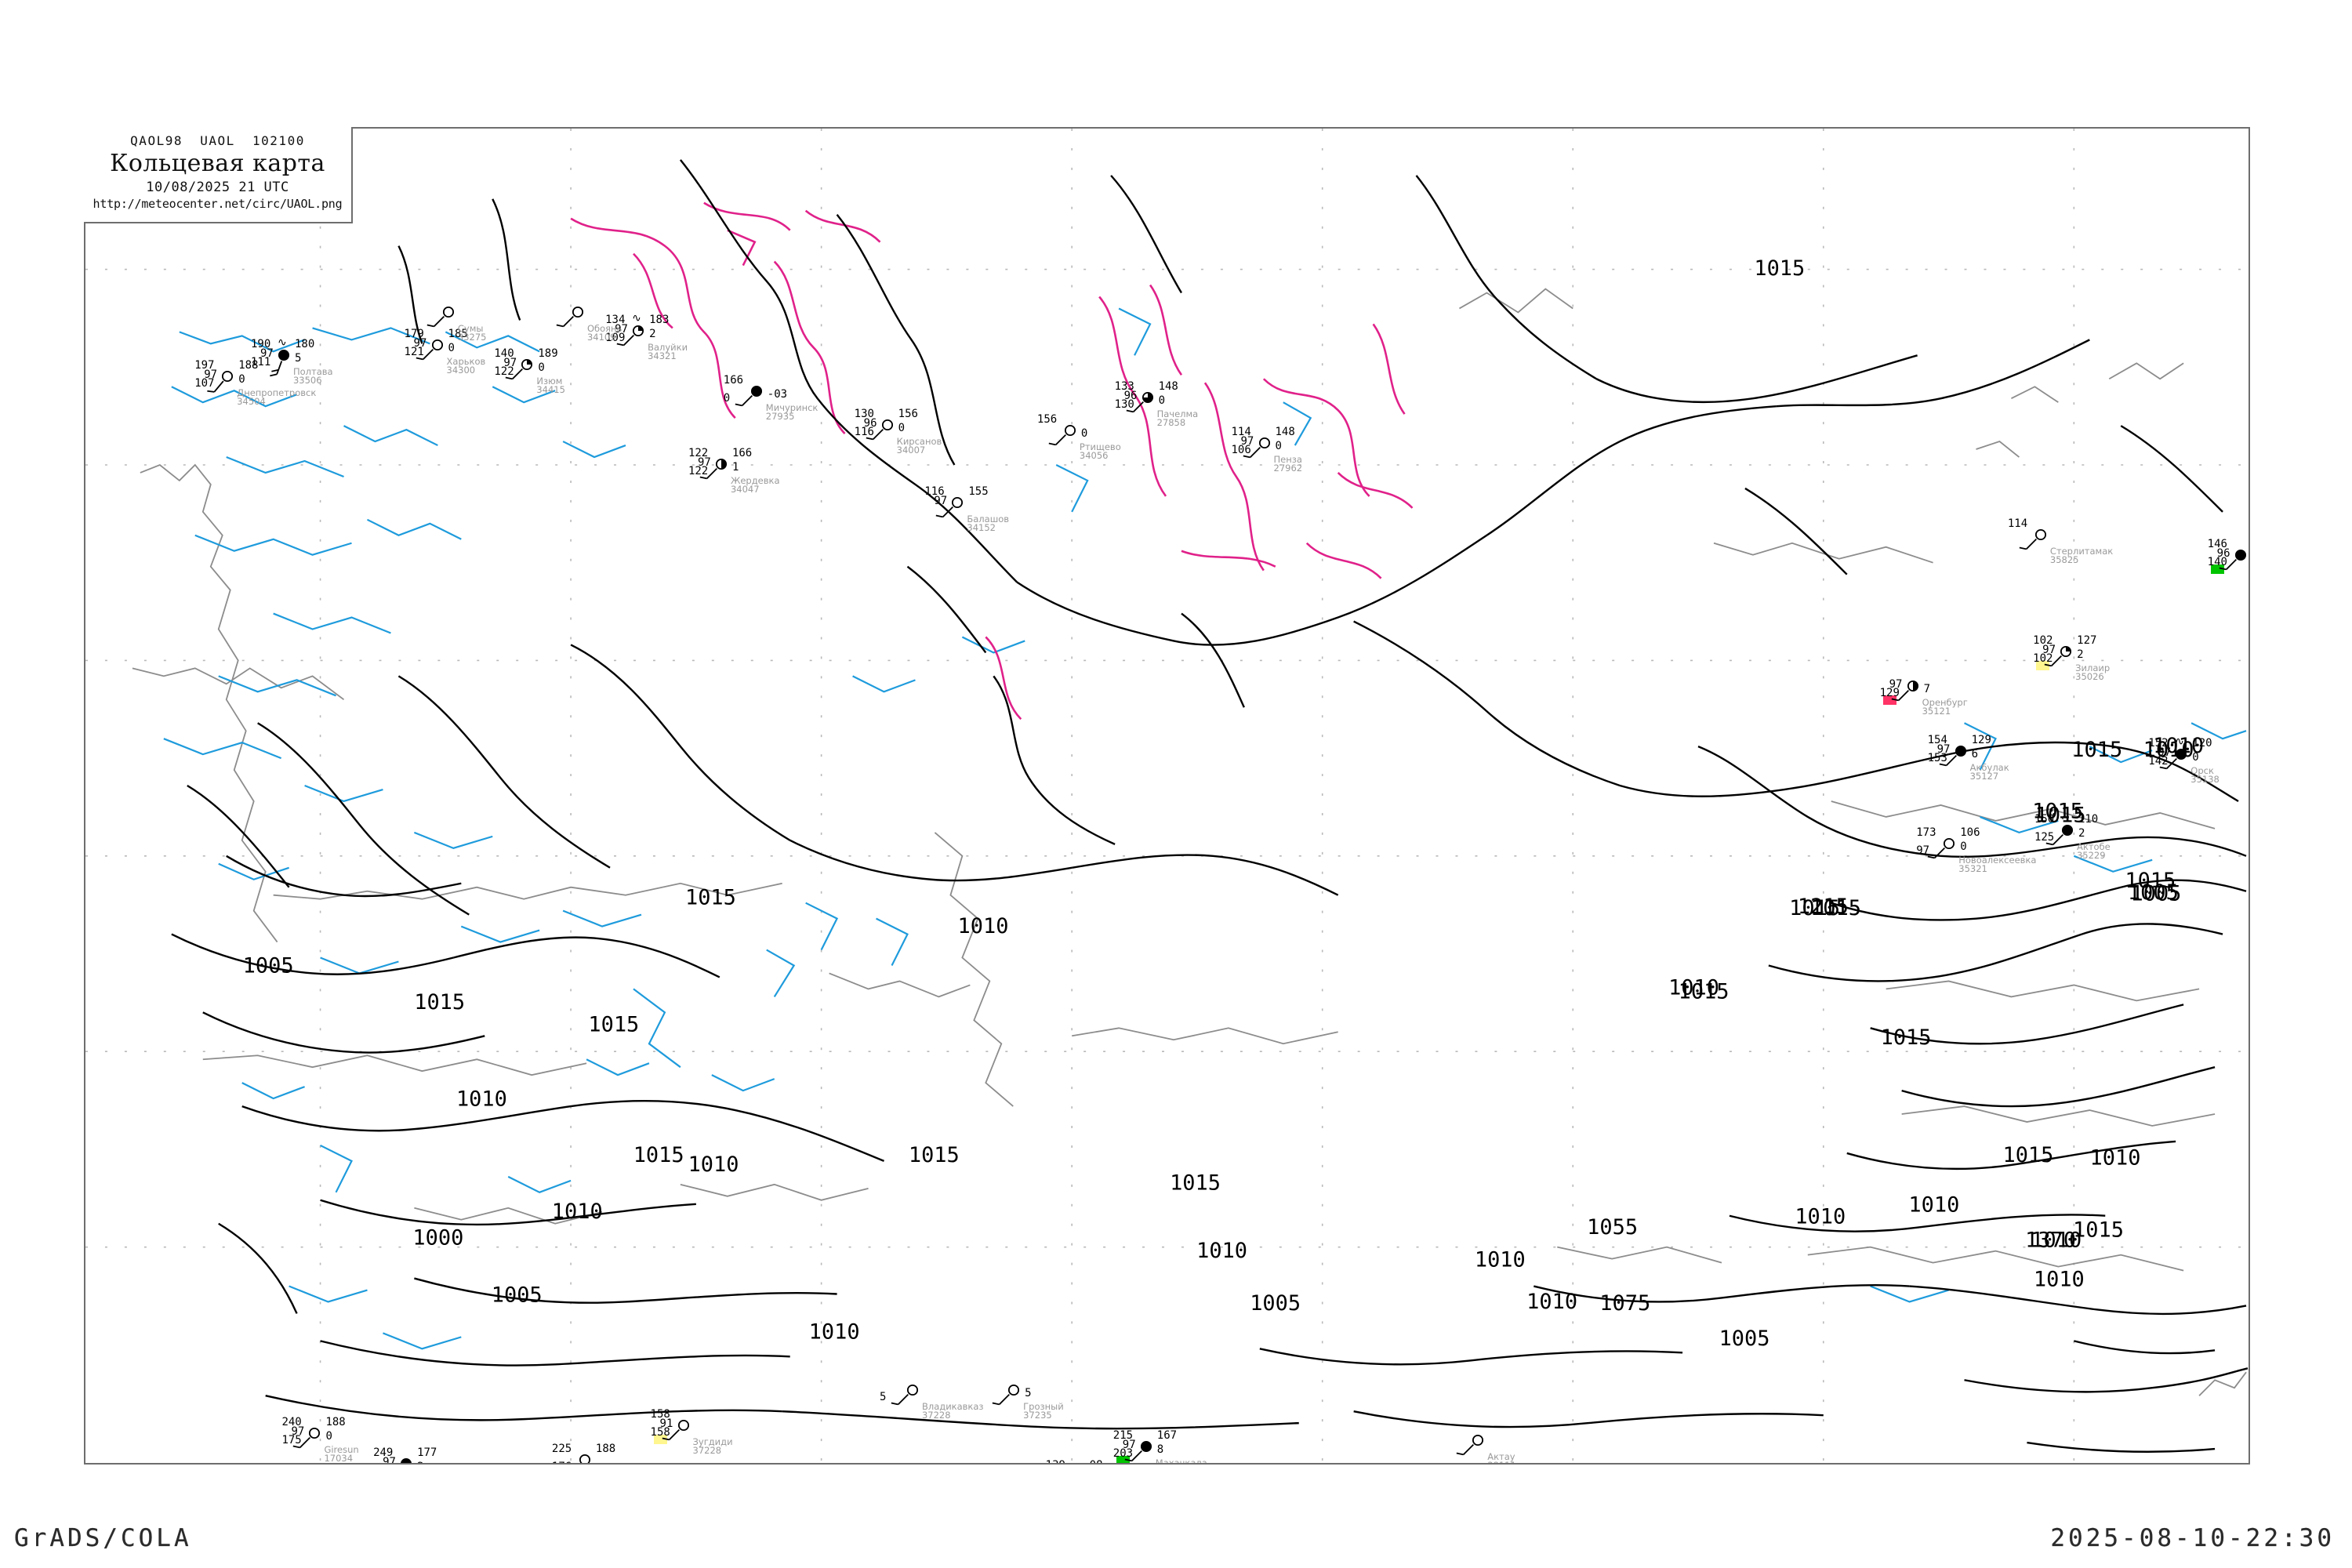  What do you see at coordinates (2064, 560) in the screenshot?
I see `station-wmo-id: 35825` at bounding box center [2064, 560].